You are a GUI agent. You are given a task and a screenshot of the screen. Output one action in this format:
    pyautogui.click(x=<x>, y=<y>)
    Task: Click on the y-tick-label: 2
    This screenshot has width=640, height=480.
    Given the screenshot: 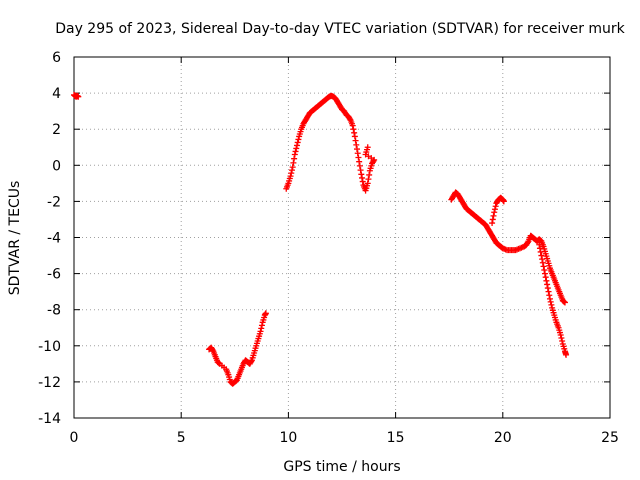 What is the action you would take?
    pyautogui.click(x=56, y=130)
    